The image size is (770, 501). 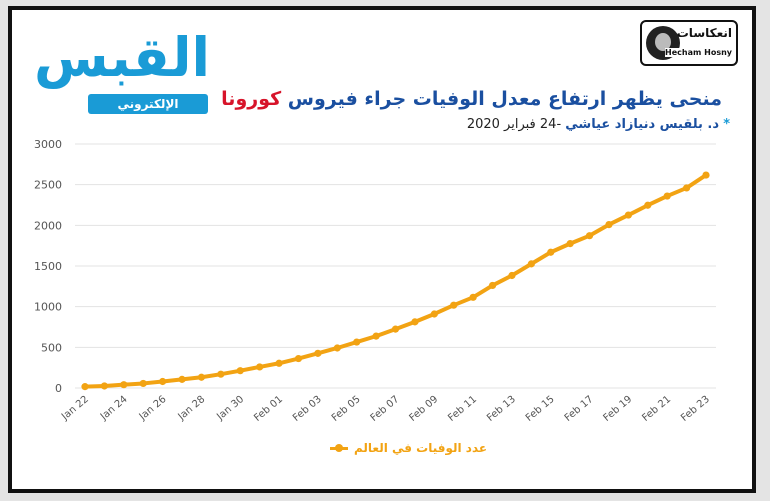 I want to click on chart-subtitle: * د. بلقيس دنيازاد عياشي -24 فبراير 2020, so click(x=598, y=124).